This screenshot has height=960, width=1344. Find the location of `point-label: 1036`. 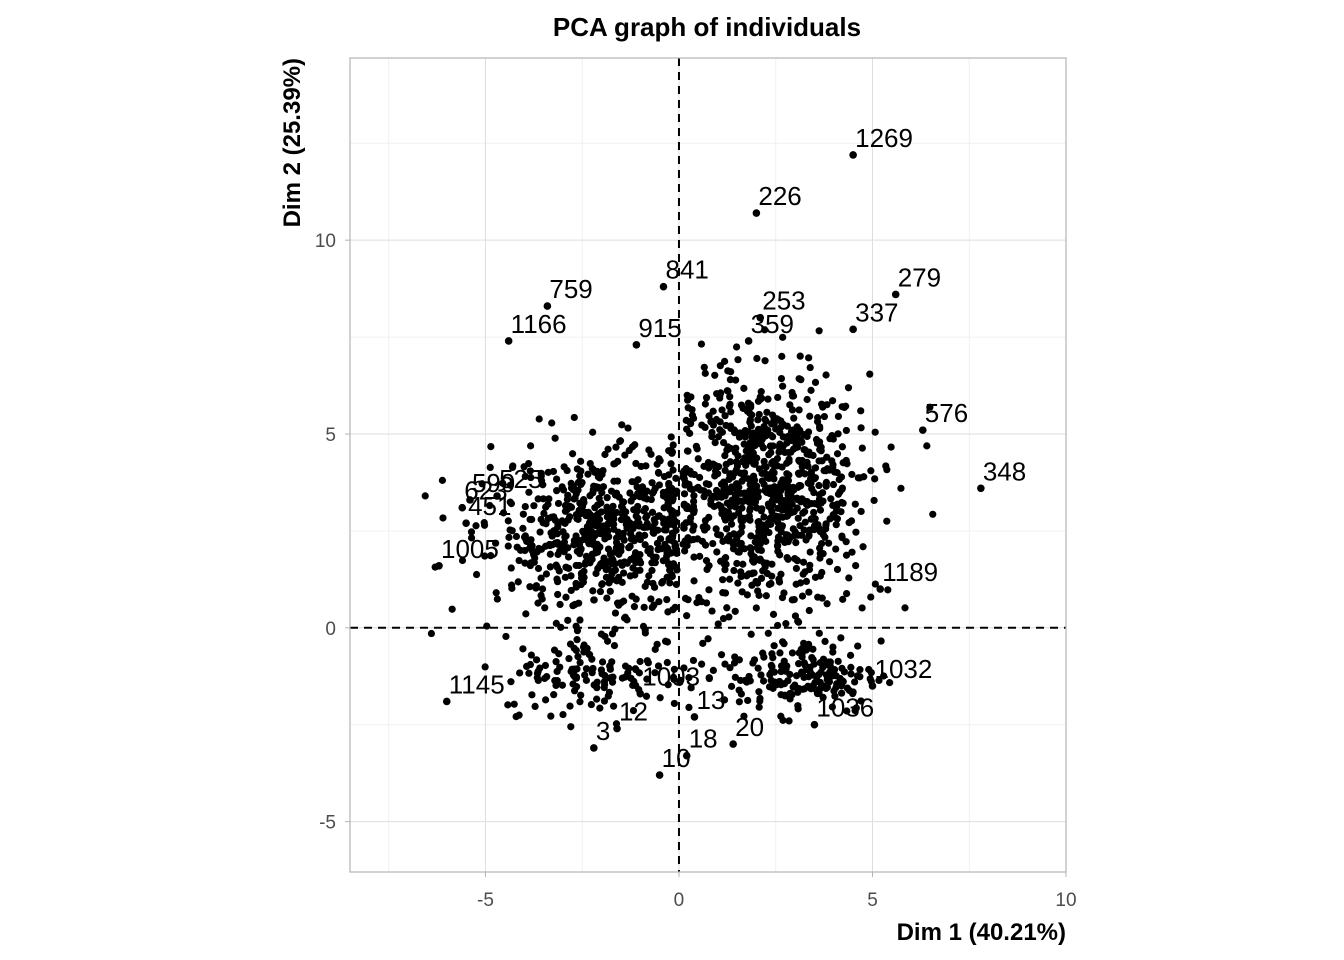

point-label: 1036 is located at coordinates (845, 708).